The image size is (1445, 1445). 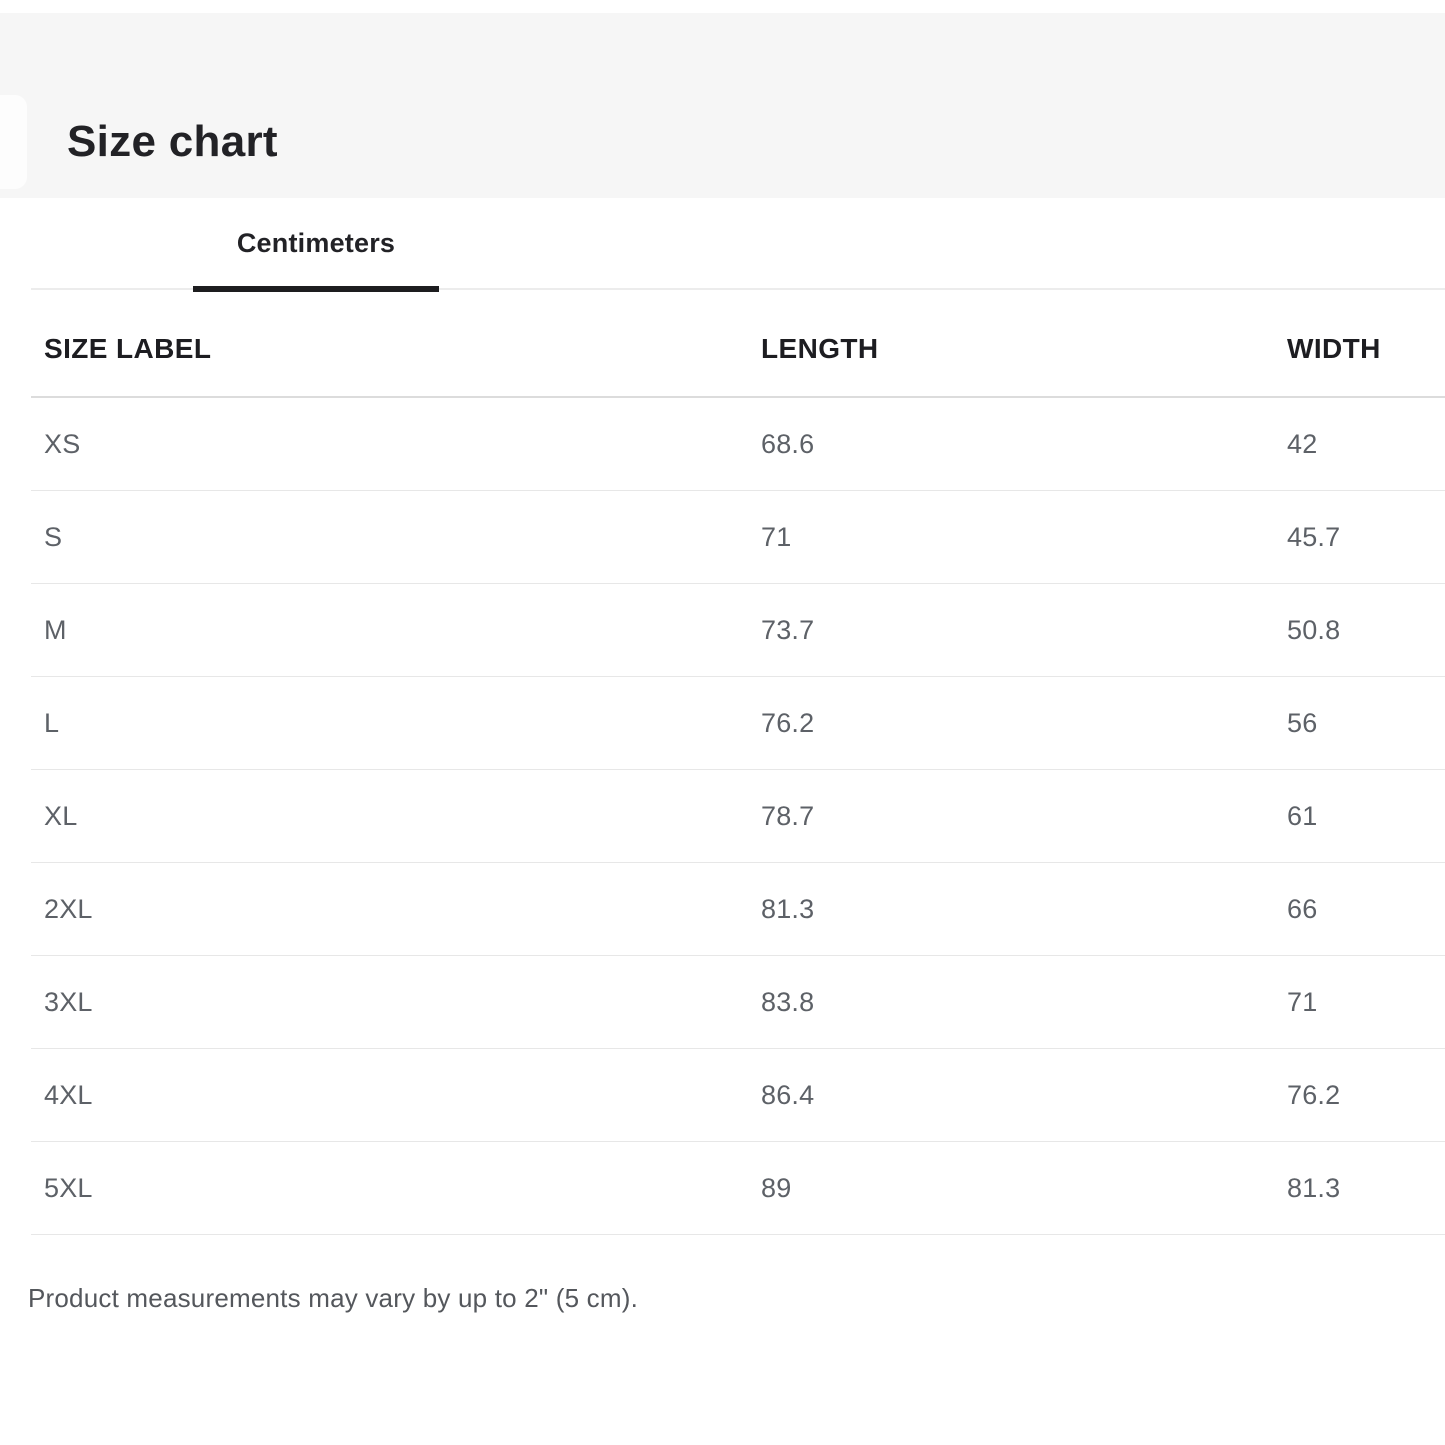 I want to click on width-cell: 66, so click(x=1359, y=909).